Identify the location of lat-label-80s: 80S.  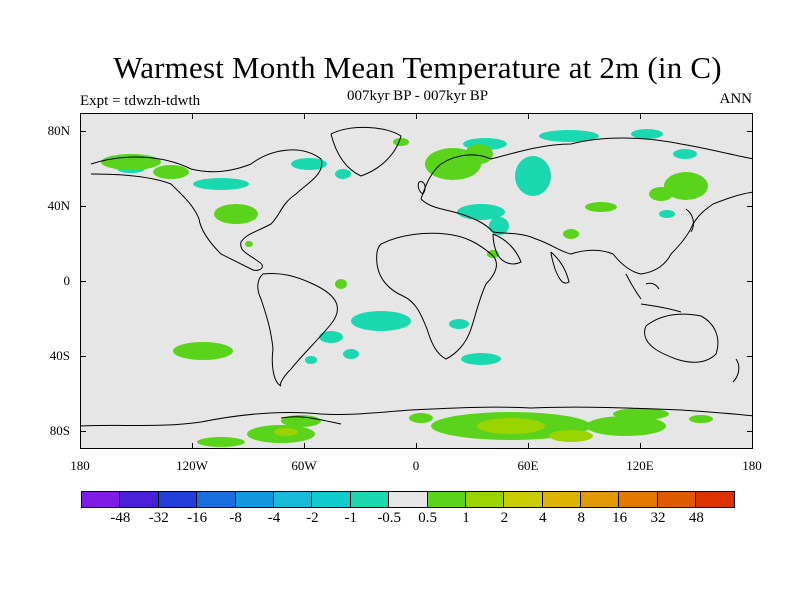
(59, 430).